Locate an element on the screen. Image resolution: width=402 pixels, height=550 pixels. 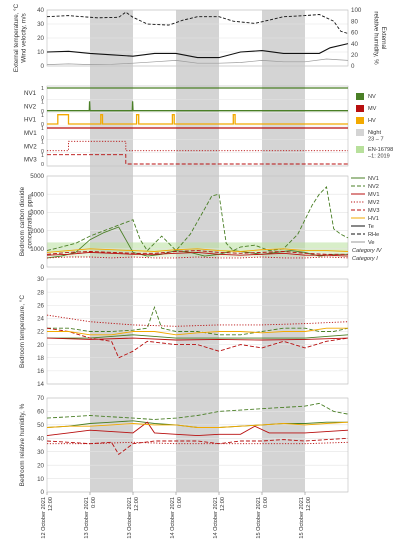
y-tick-label: 24 is located at coordinates (40, 319).